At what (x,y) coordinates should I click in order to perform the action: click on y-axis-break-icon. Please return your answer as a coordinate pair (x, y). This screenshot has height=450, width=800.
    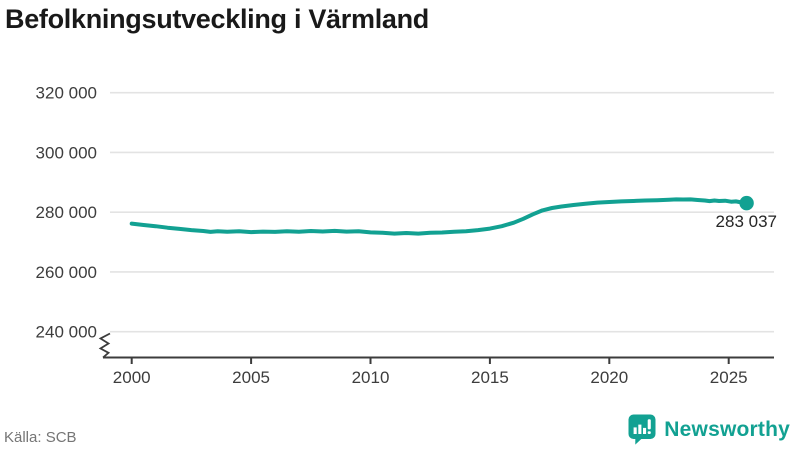
    Looking at the image, I should click on (104, 345).